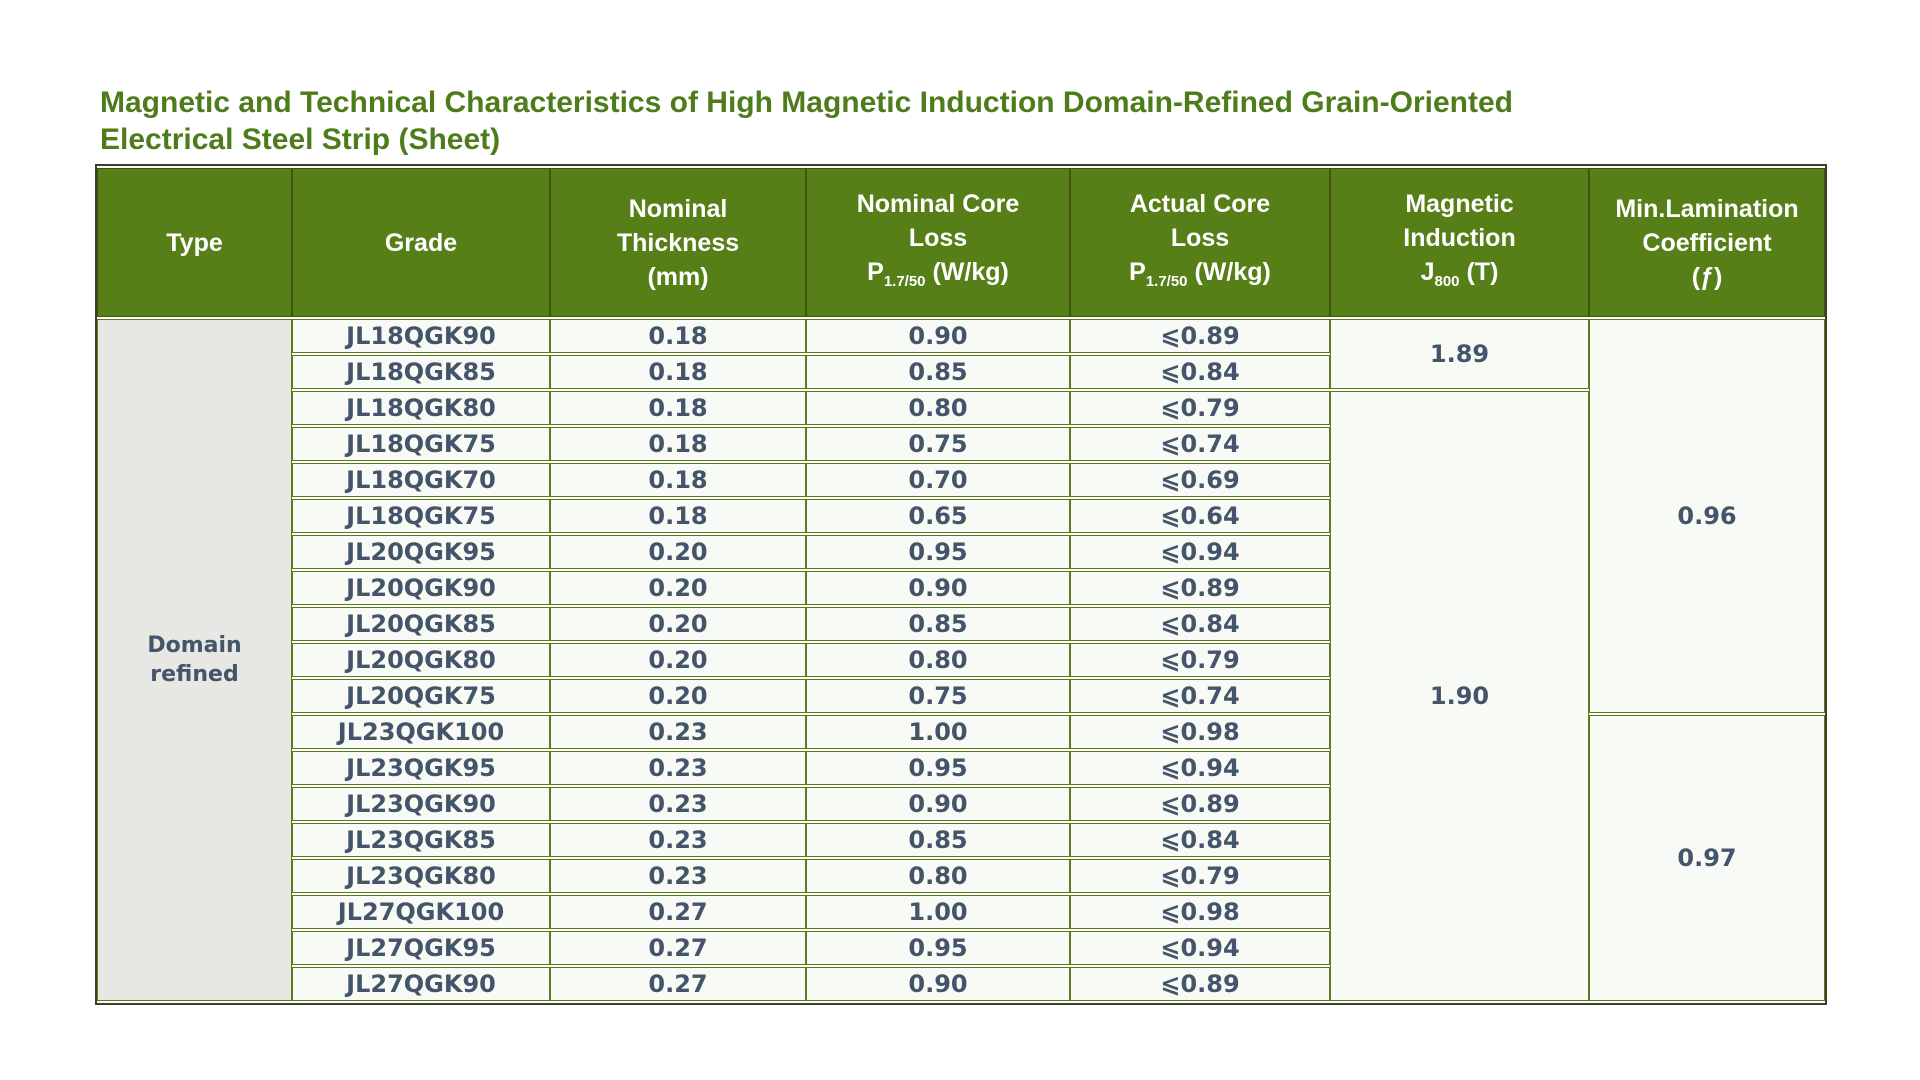 Image resolution: width=1920 pixels, height=1080 pixels. Describe the element at coordinates (938, 480) in the screenshot. I see `nominal-core-loss-cell: 0.70` at that location.